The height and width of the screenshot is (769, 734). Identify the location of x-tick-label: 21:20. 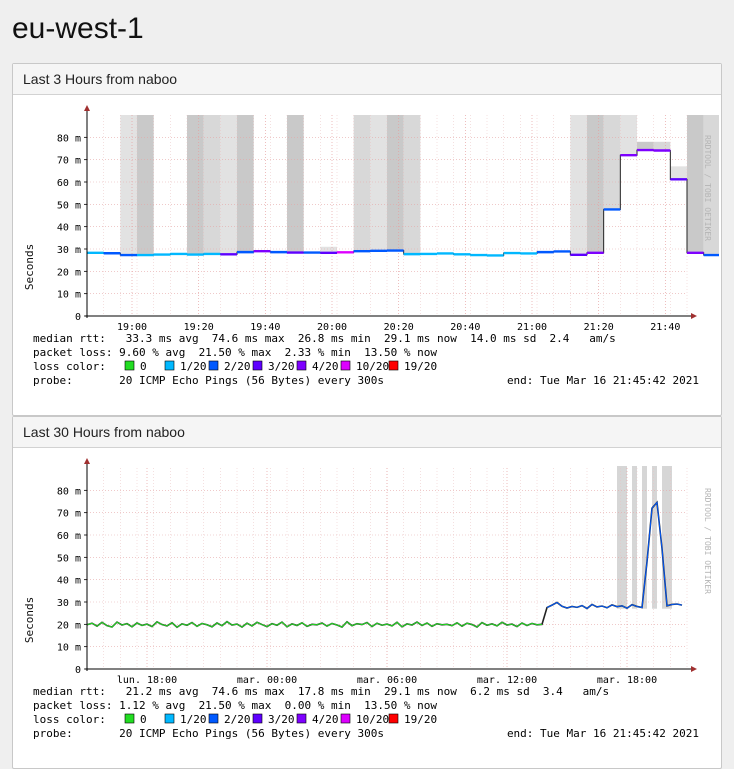
(599, 327).